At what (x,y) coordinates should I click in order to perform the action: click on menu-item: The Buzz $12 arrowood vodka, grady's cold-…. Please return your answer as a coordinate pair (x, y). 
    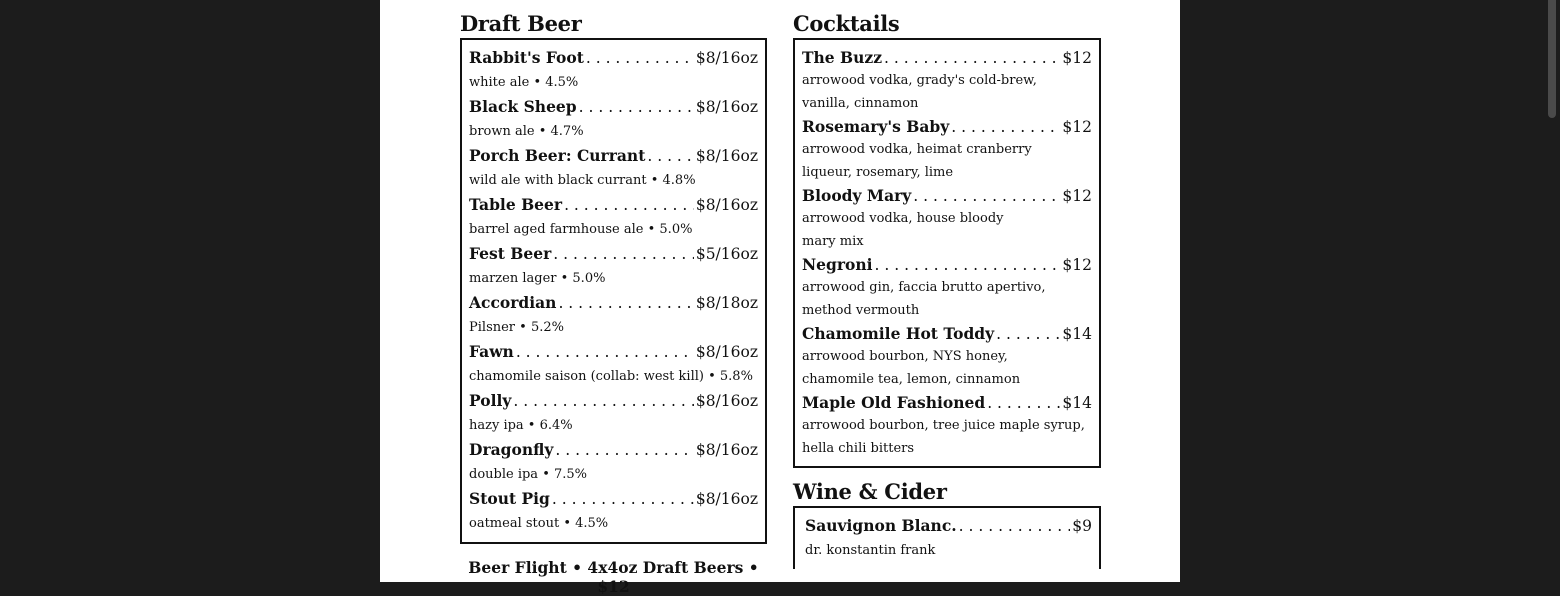
    Looking at the image, I should click on (947, 80).